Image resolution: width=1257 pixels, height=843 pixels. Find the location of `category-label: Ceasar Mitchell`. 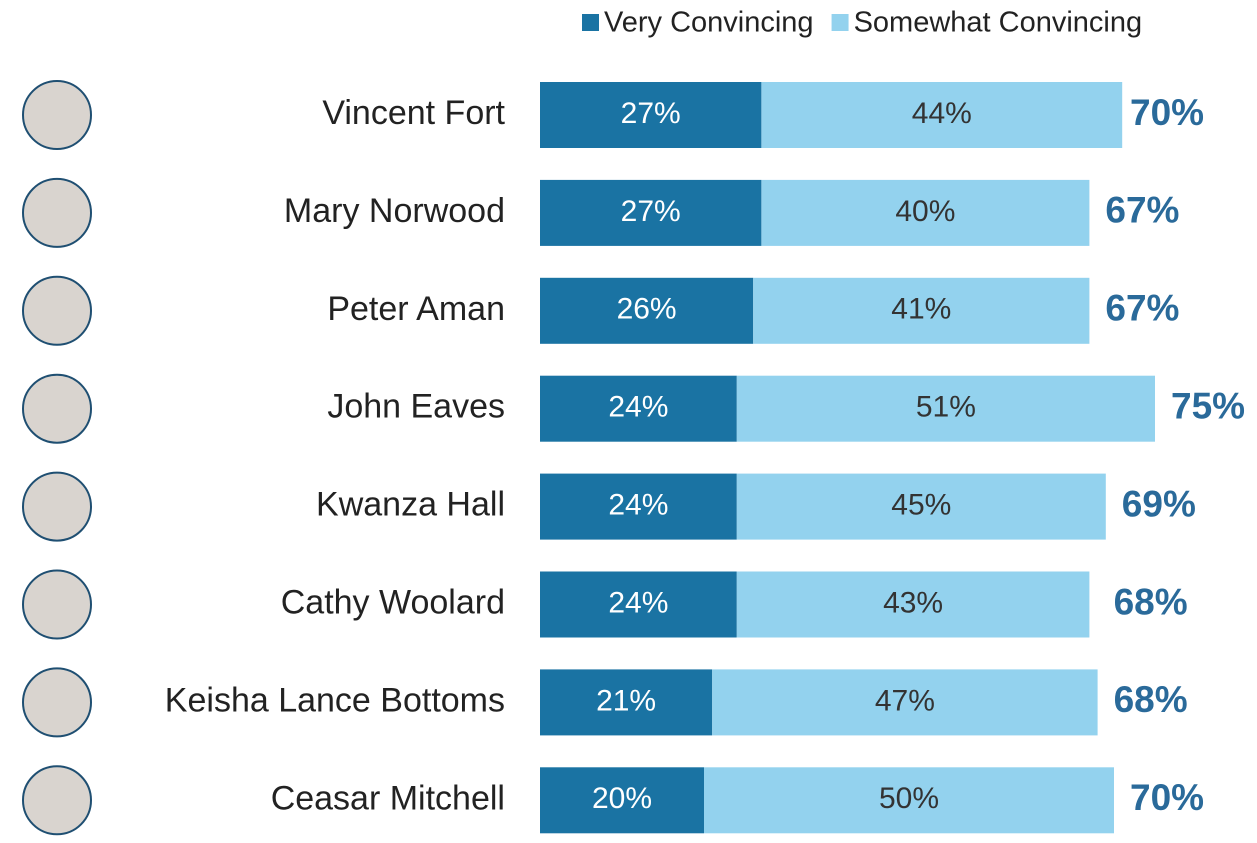

category-label: Ceasar Mitchell is located at coordinates (388, 798).